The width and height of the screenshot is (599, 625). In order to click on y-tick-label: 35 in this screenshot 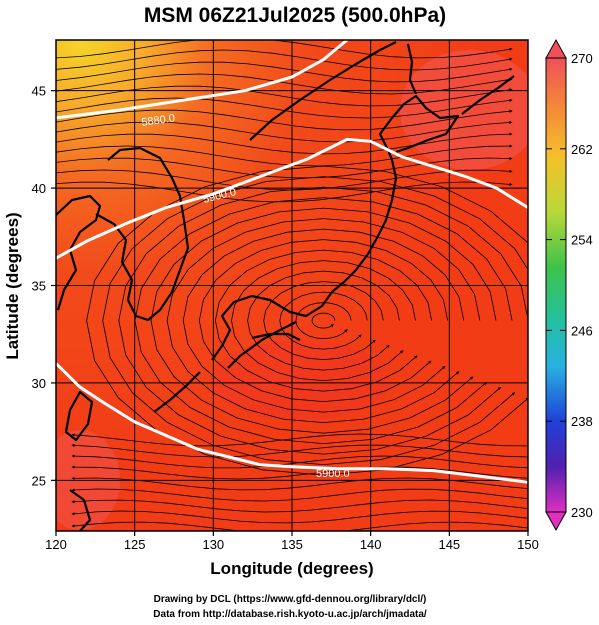, I will do `click(39, 286)`.